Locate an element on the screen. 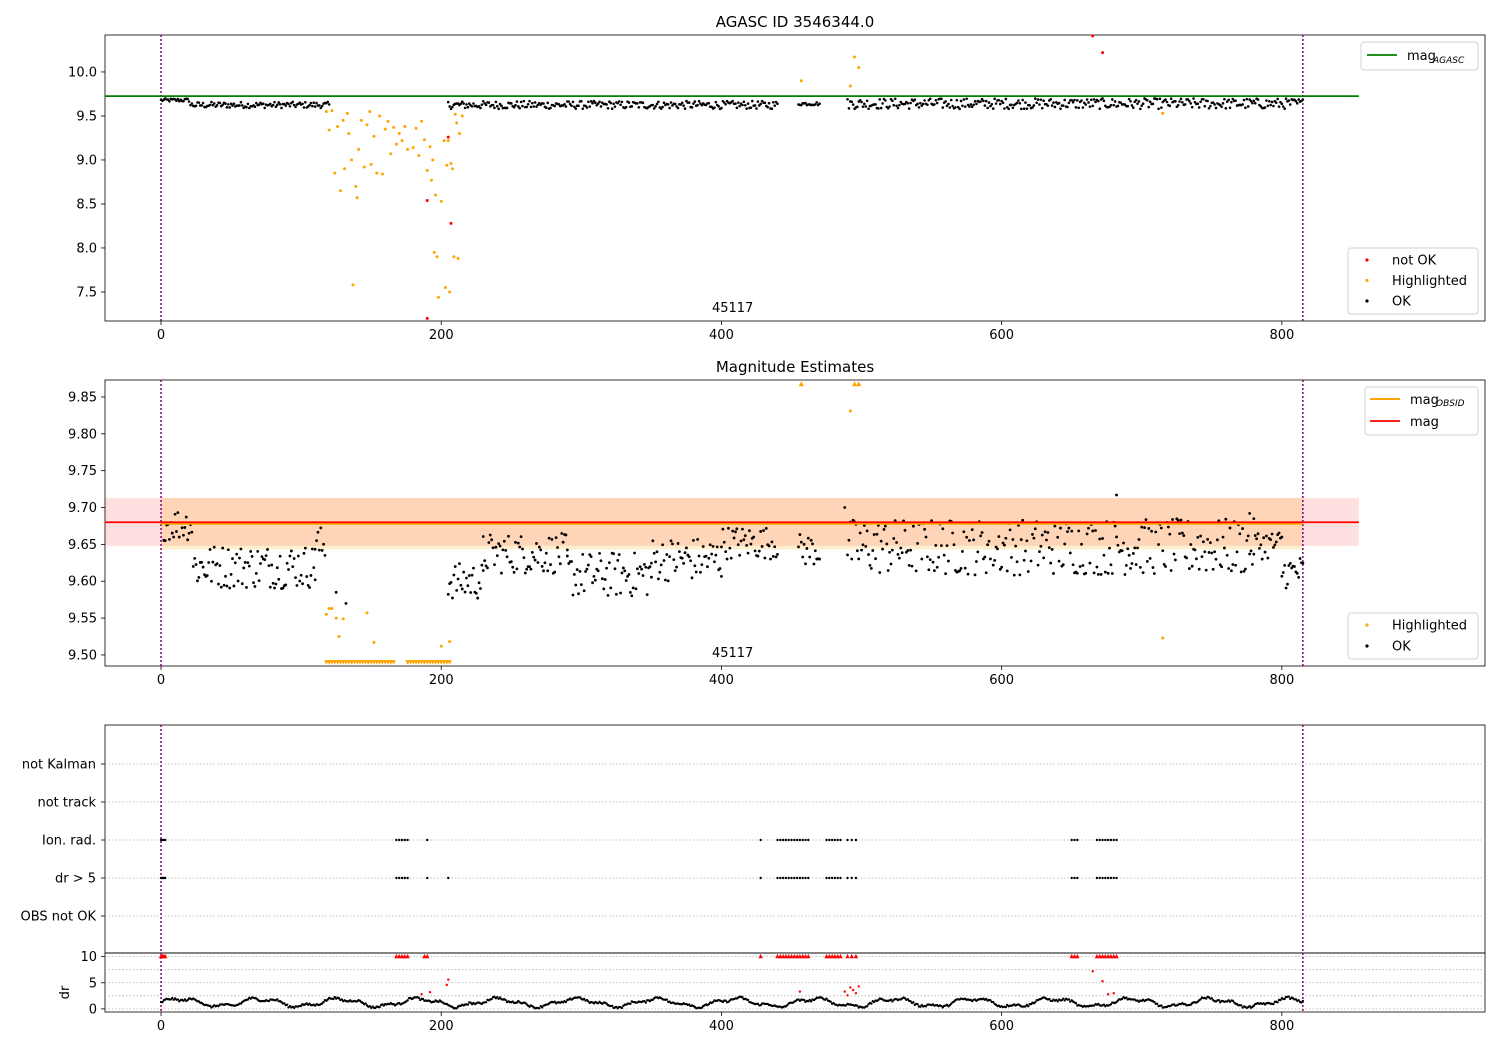  panel1-x-tick-label: 200 is located at coordinates (441, 335).